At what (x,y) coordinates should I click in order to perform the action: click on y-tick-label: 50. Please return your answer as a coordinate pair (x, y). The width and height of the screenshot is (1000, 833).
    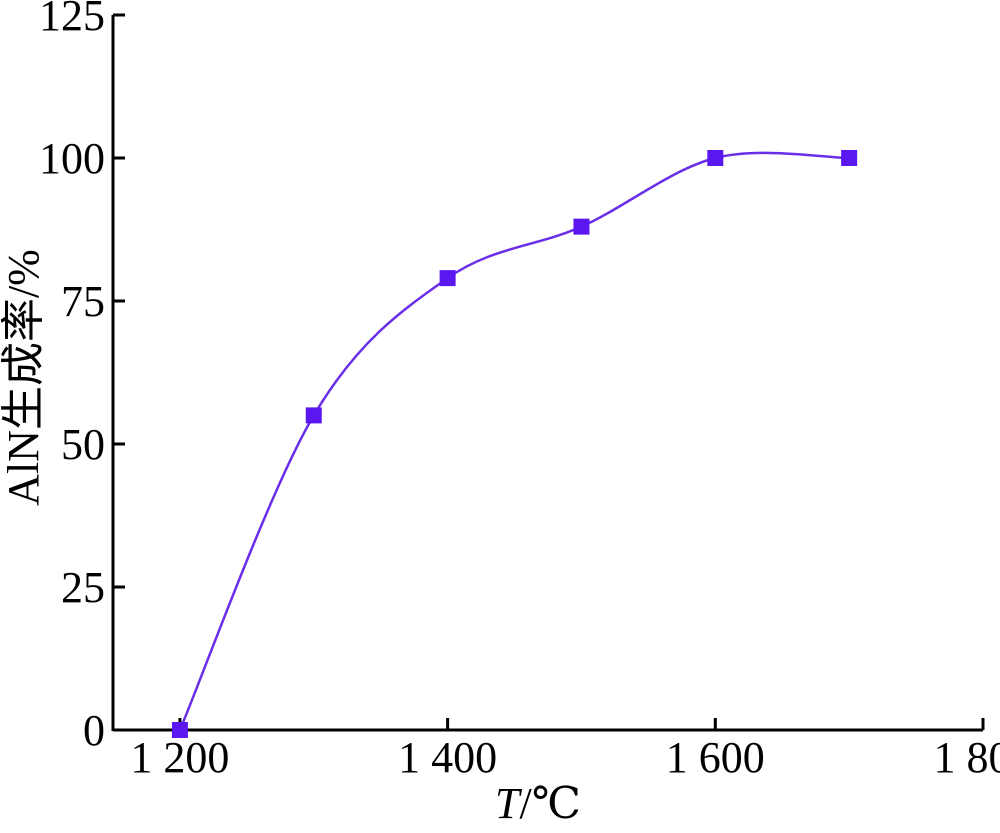
    Looking at the image, I should click on (83, 444).